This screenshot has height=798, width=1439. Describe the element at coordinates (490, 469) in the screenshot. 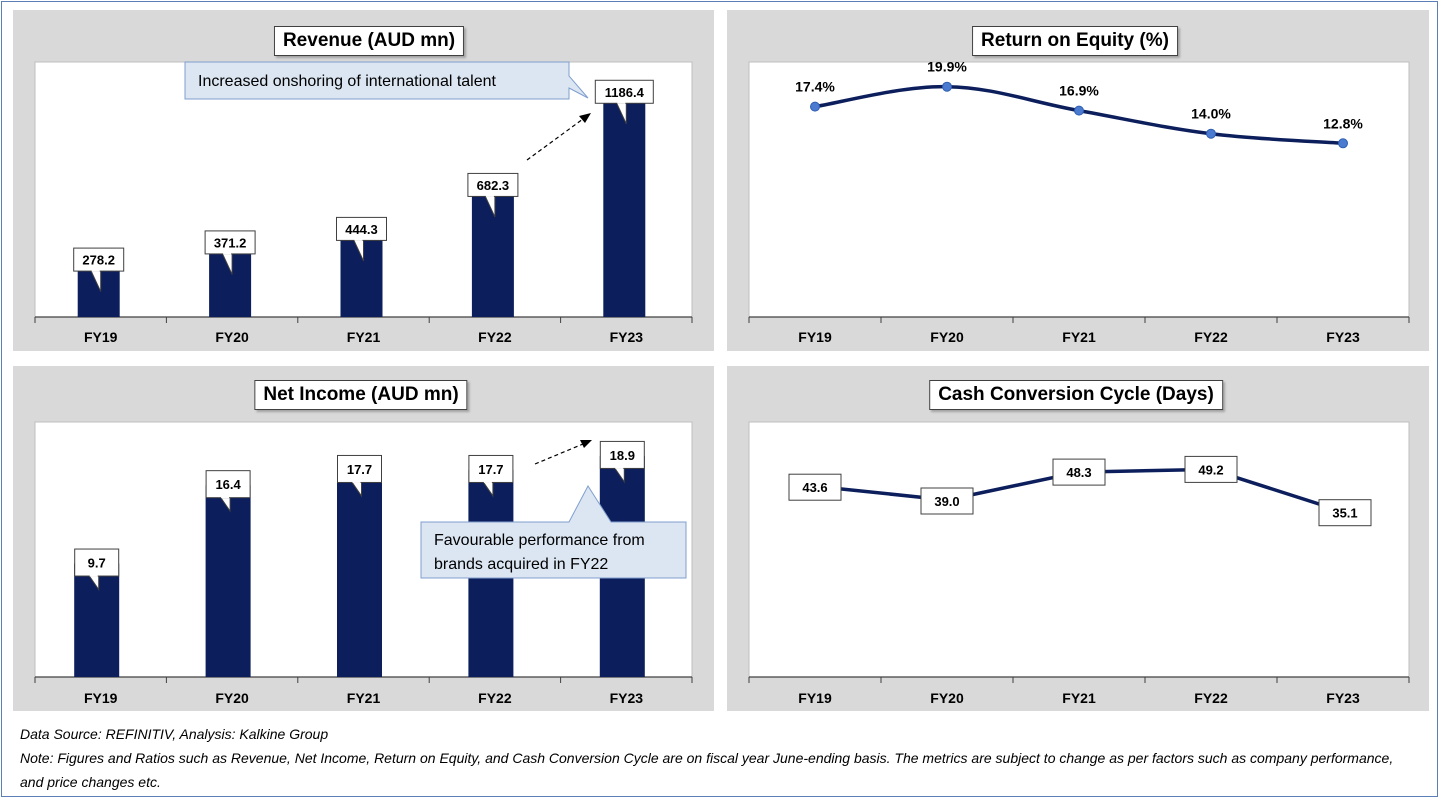

I see `data-label-fy22-text: 17.7` at that location.